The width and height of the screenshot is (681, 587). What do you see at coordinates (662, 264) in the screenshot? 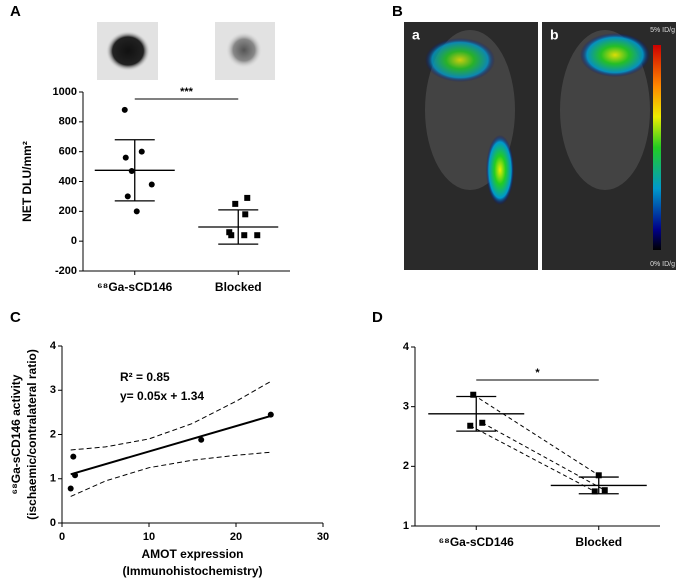
I see `colorbar-label: 0% ID/g` at bounding box center [662, 264].